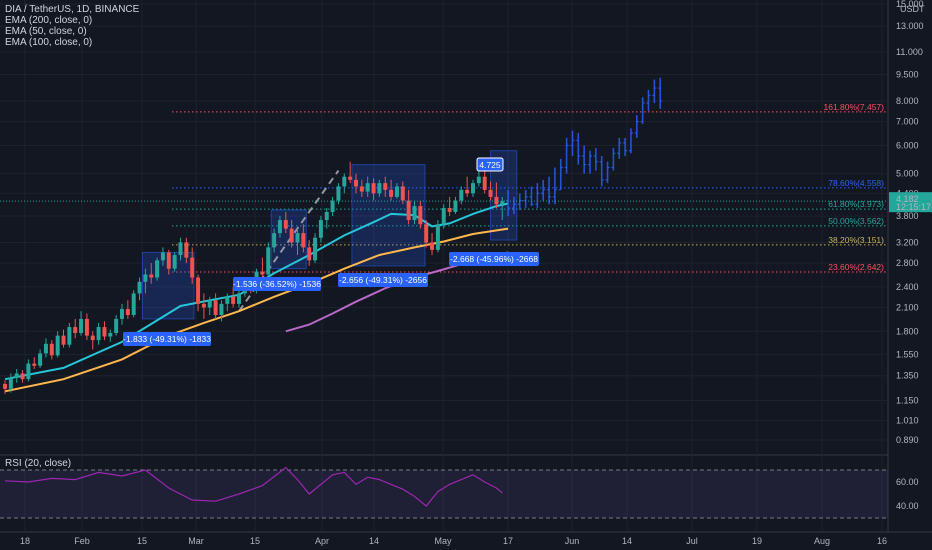 This screenshot has width=932, height=550. What do you see at coordinates (907, 287) in the screenshot?
I see `price-tick-label: 2.400` at bounding box center [907, 287].